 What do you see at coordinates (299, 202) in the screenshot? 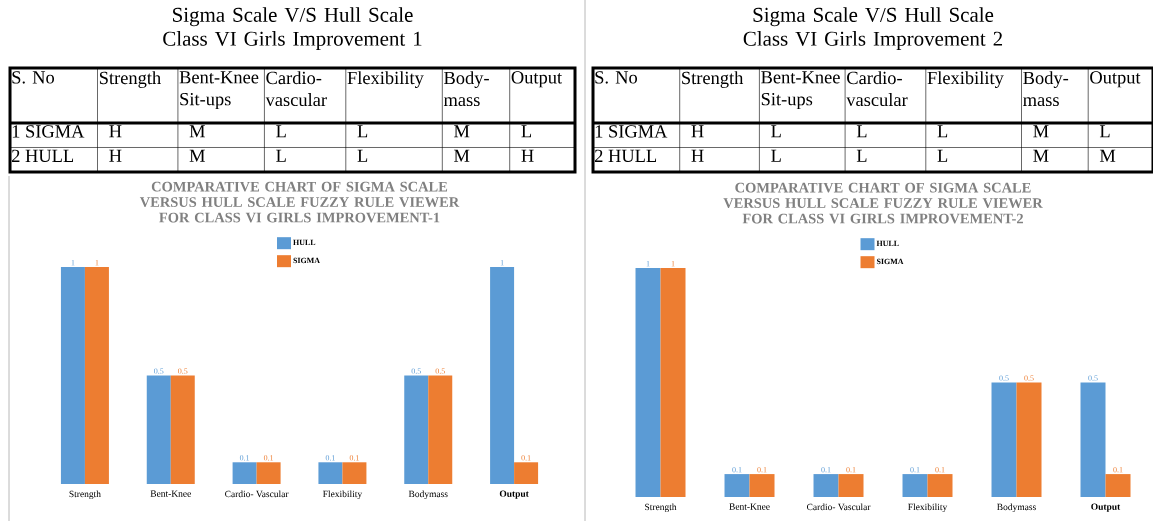
I see `chart-title: COMPARATIVE CHART OF SIGMA SCALE VERSUS HULL SCALE FUZZY RULE VIEWER FOR CLASS VI GIRLS IMPROVEMENT-1` at bounding box center [299, 202].